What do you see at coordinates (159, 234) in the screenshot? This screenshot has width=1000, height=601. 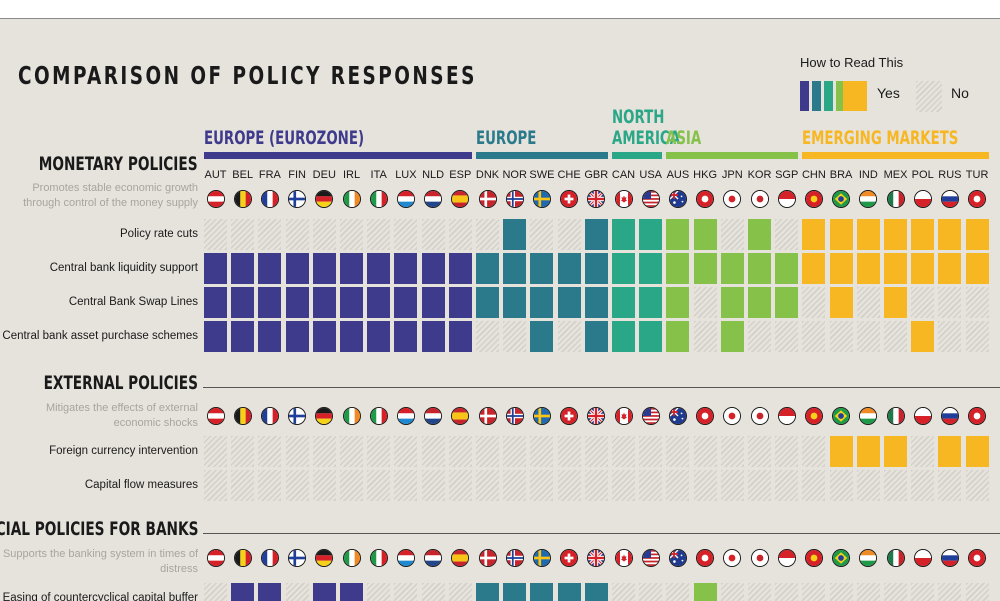 I see `policy-label: Policy rate cuts` at bounding box center [159, 234].